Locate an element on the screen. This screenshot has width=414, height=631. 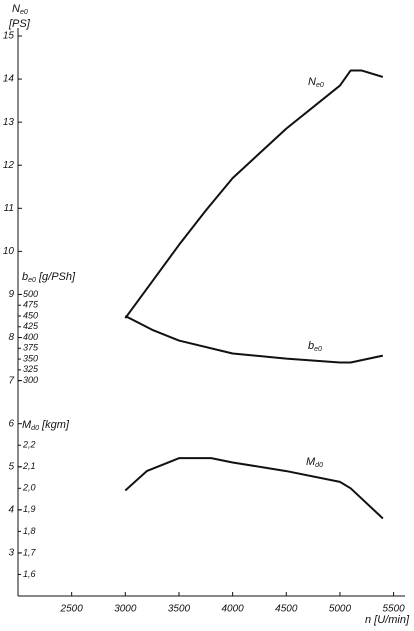
x-tick-label: 4500 is located at coordinates (286, 609).